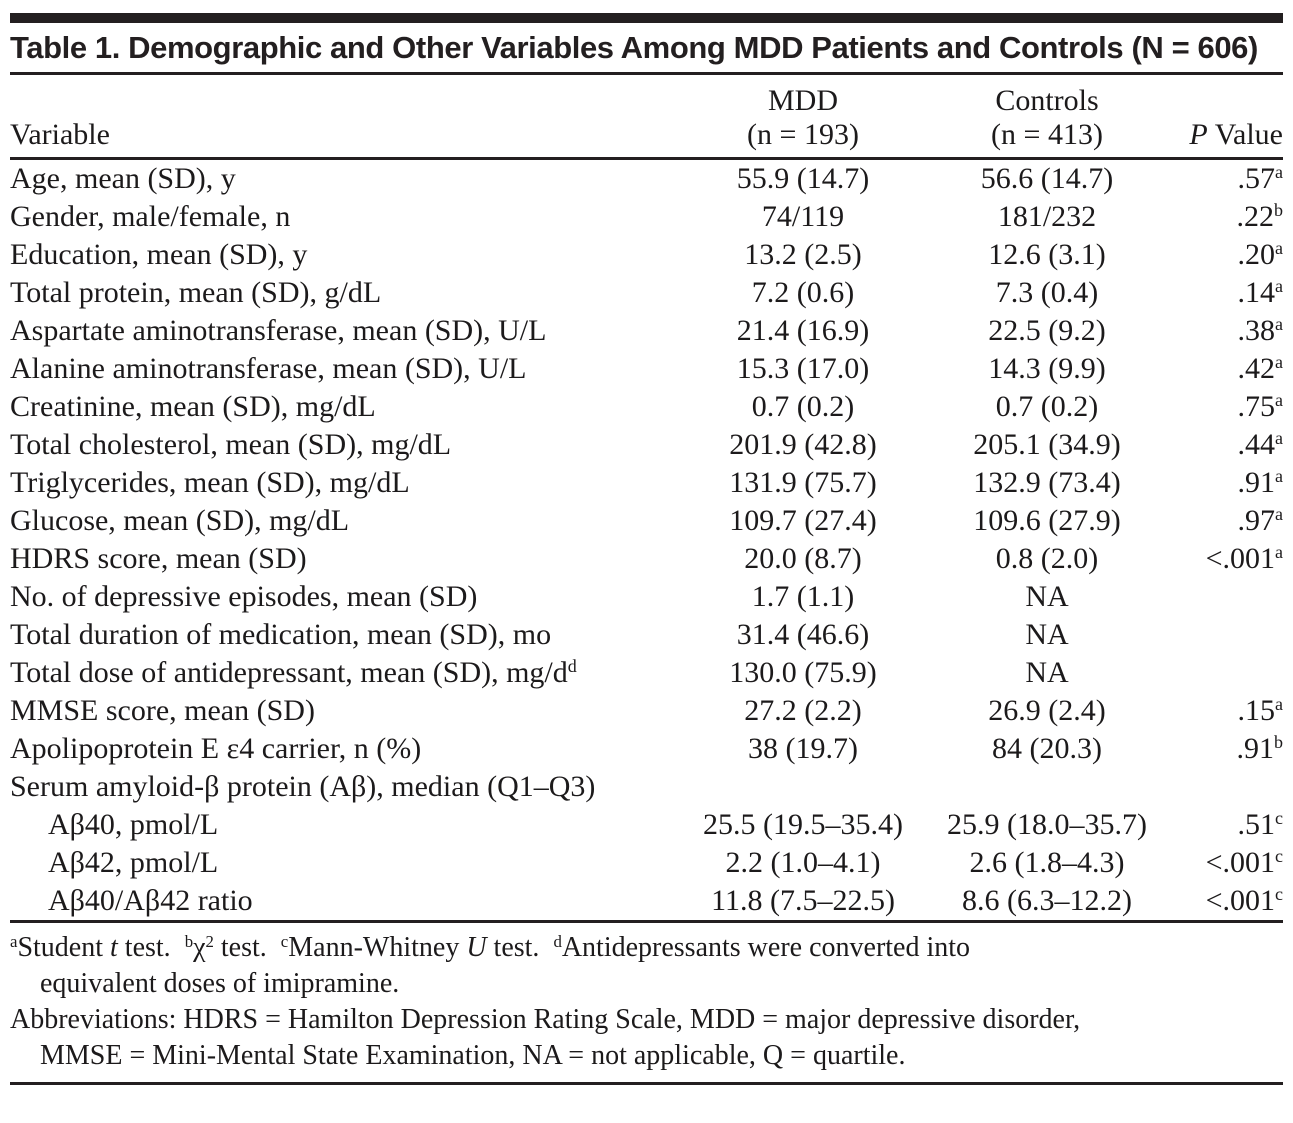 The width and height of the screenshot is (1293, 1123). Describe the element at coordinates (803, 787) in the screenshot. I see `row-mdd-value` at that location.